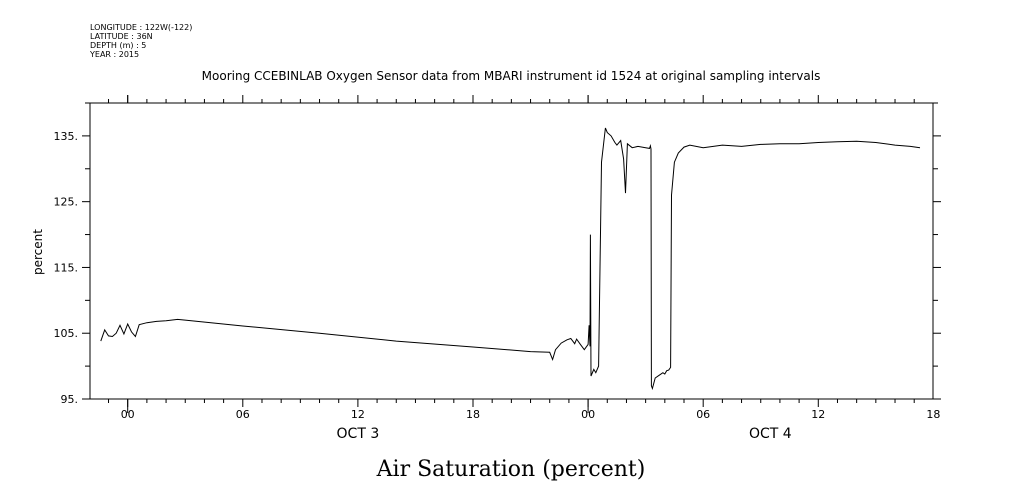  I want to click on y-tick-label: 115., so click(66, 267).